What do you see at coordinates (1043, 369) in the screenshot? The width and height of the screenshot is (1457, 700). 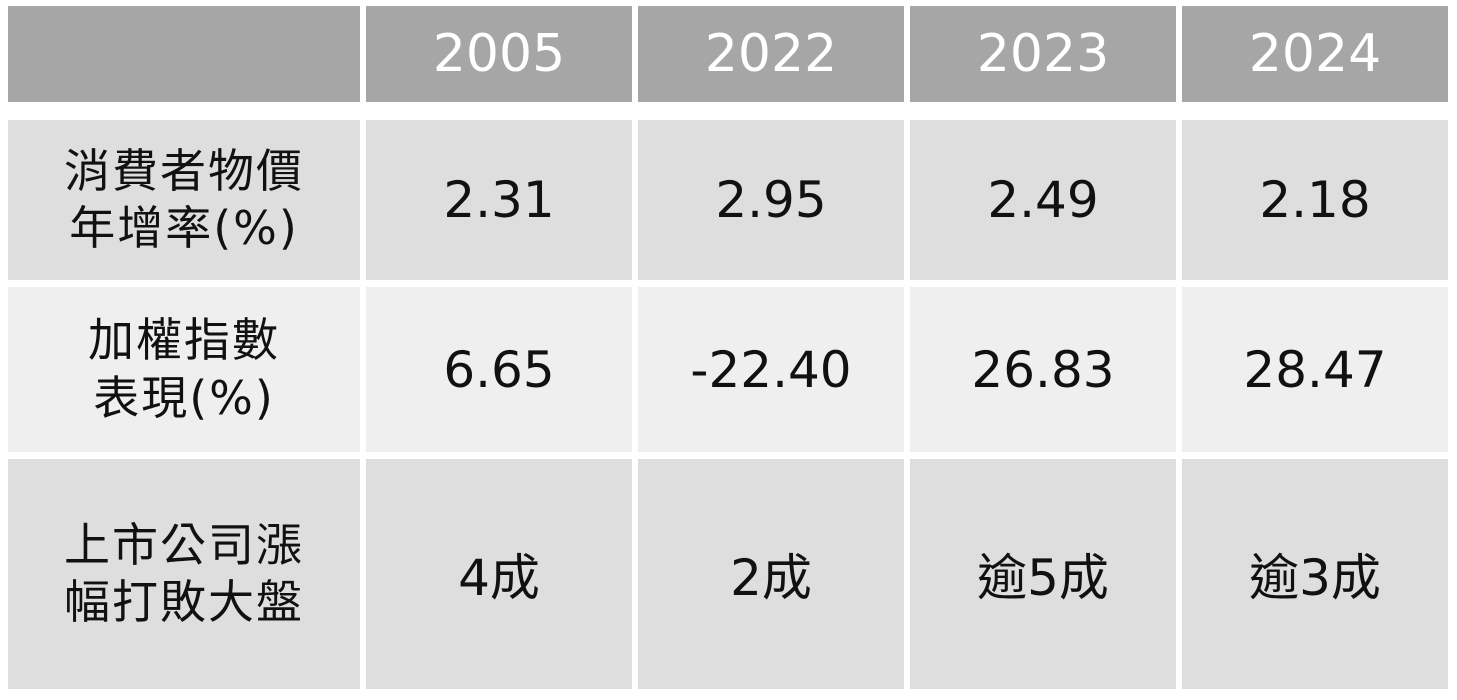 I see `table-cell: 26.83` at bounding box center [1043, 369].